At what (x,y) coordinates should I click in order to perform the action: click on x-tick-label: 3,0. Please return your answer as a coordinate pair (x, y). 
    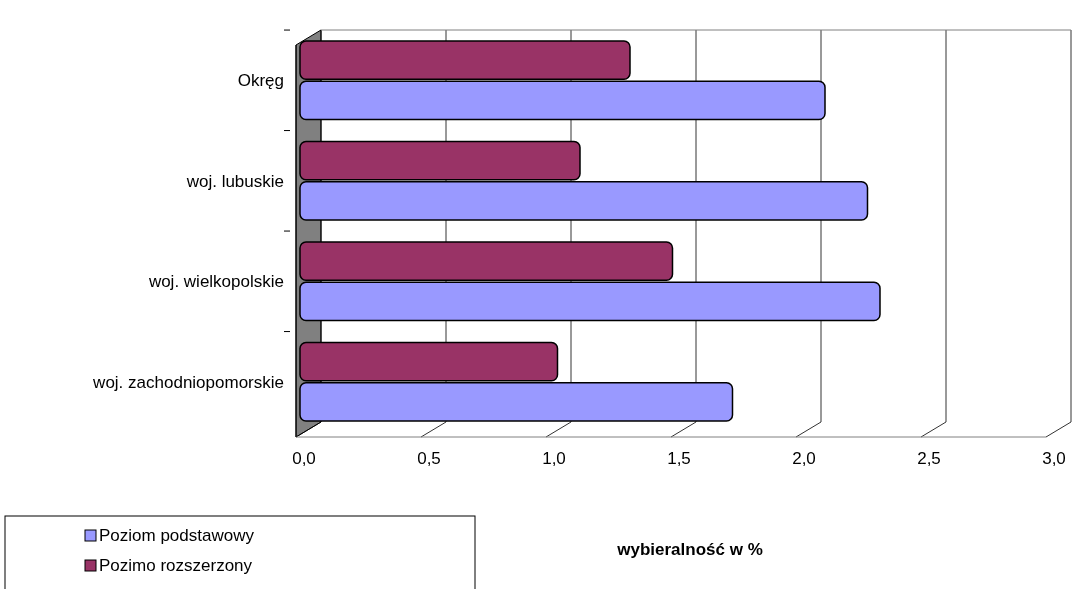
    Looking at the image, I should click on (1054, 458).